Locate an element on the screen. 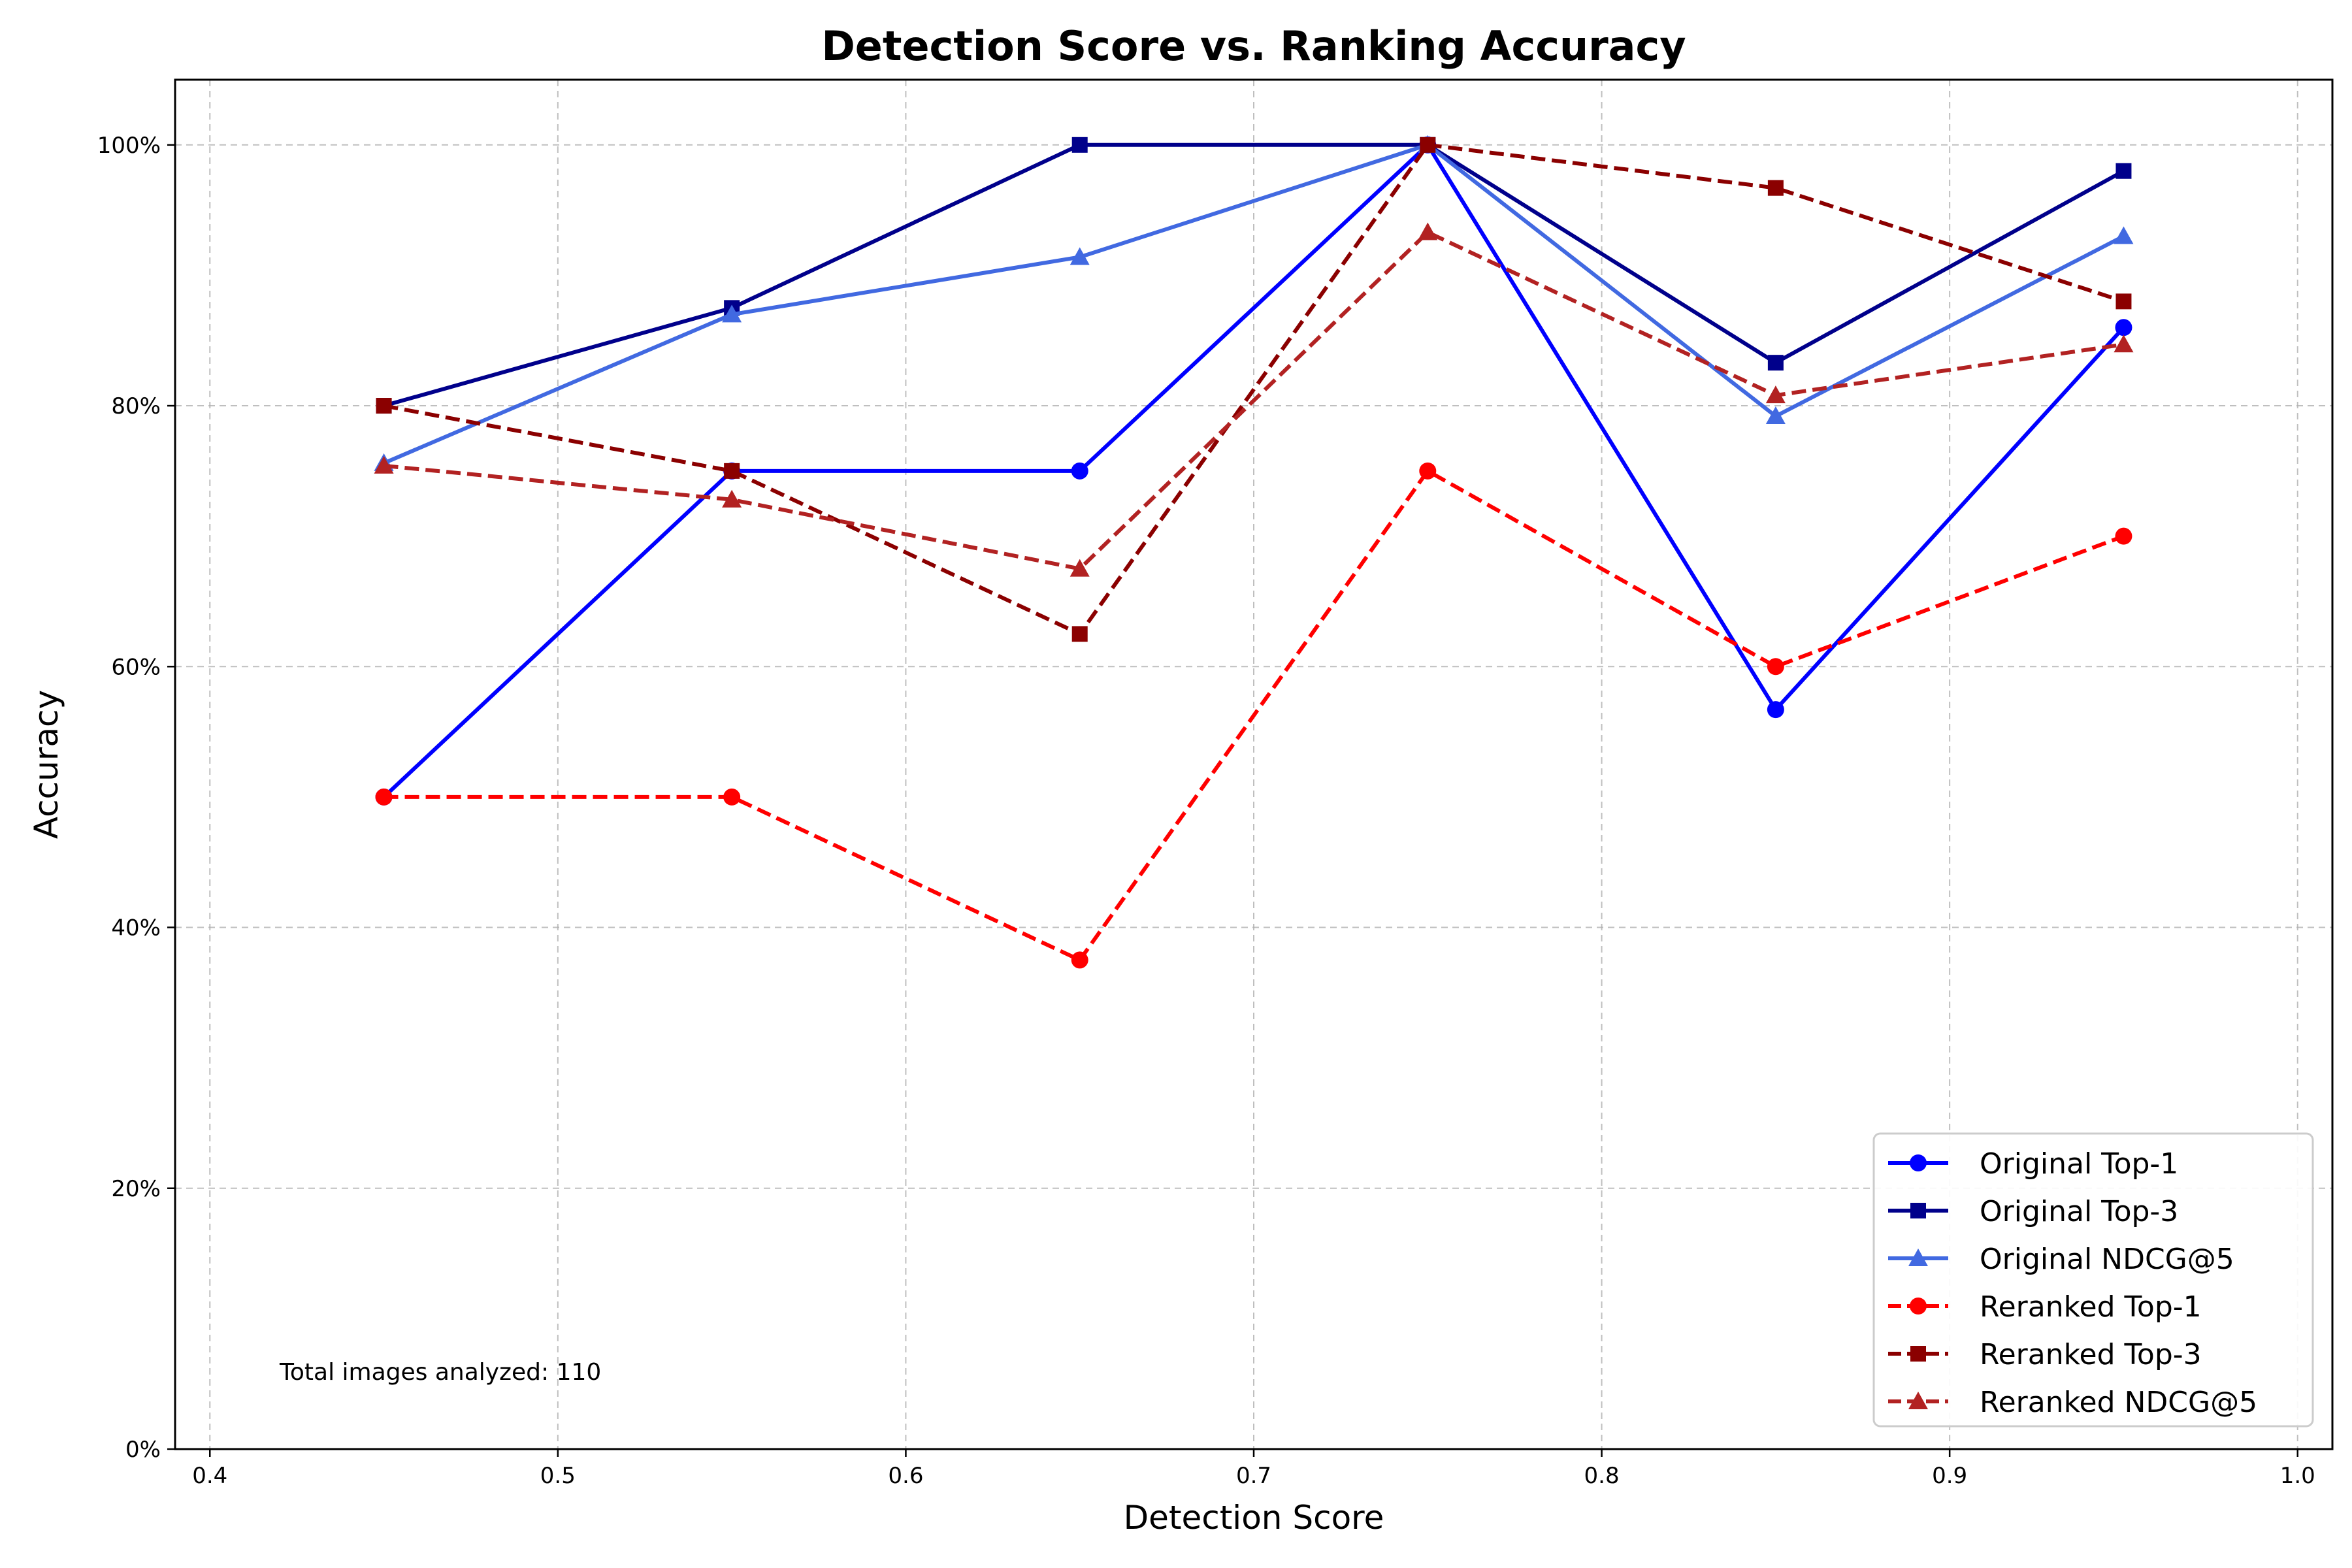 The image size is (2352, 1568). legend-item: Original Top-3 is located at coordinates (2033, 1211).